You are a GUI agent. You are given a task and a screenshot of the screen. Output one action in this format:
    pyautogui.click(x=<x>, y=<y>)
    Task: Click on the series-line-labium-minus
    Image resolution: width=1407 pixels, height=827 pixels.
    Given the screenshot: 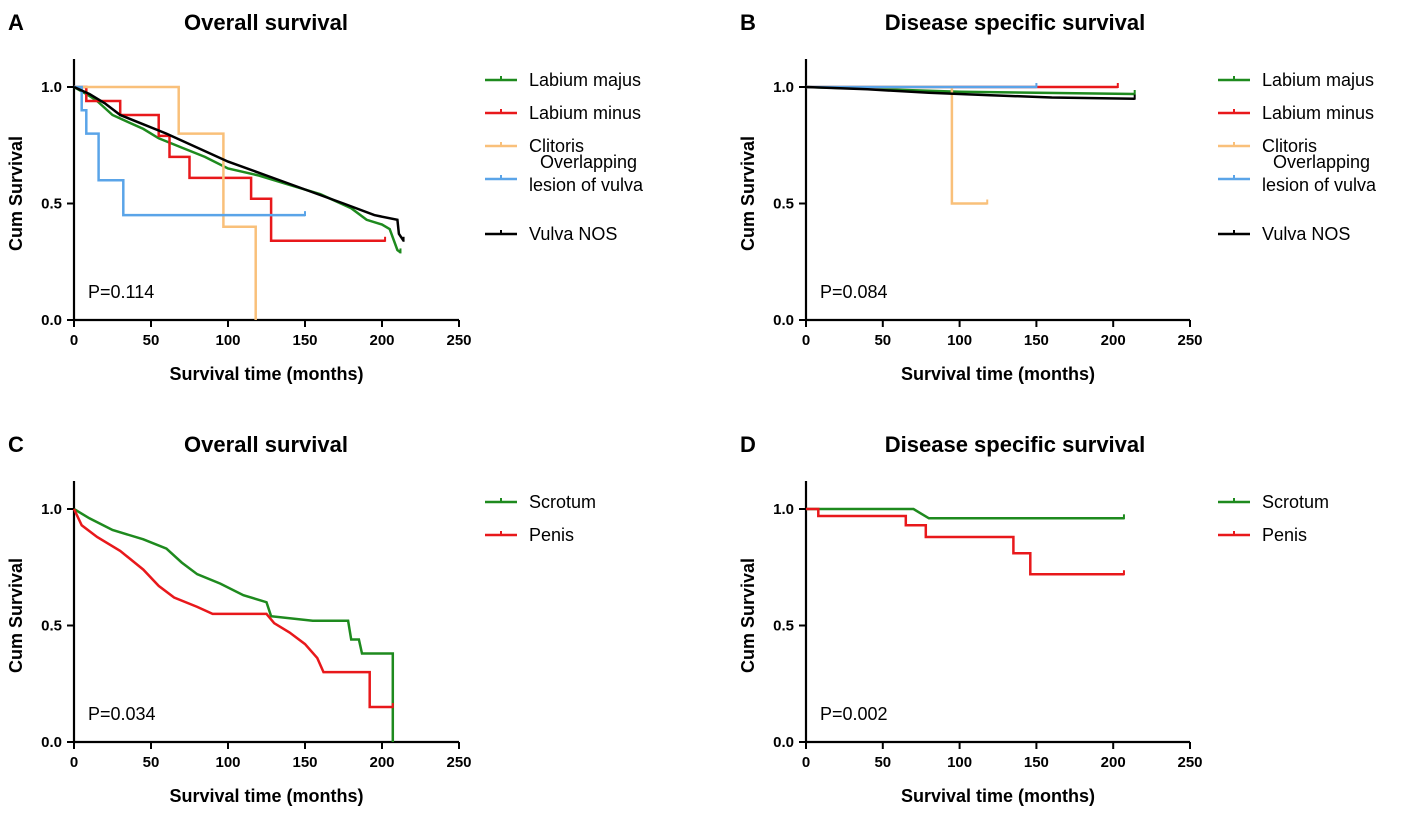 What is the action you would take?
    pyautogui.click(x=230, y=164)
    